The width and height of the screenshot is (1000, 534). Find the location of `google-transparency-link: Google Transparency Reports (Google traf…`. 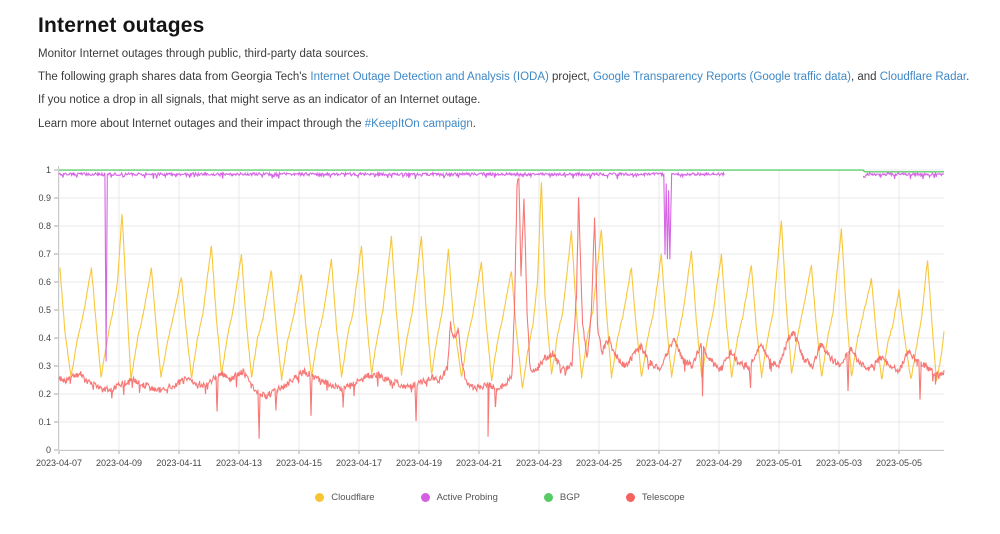

google-transparency-link: Google Transparency Reports (Google traf… is located at coordinates (721, 77).